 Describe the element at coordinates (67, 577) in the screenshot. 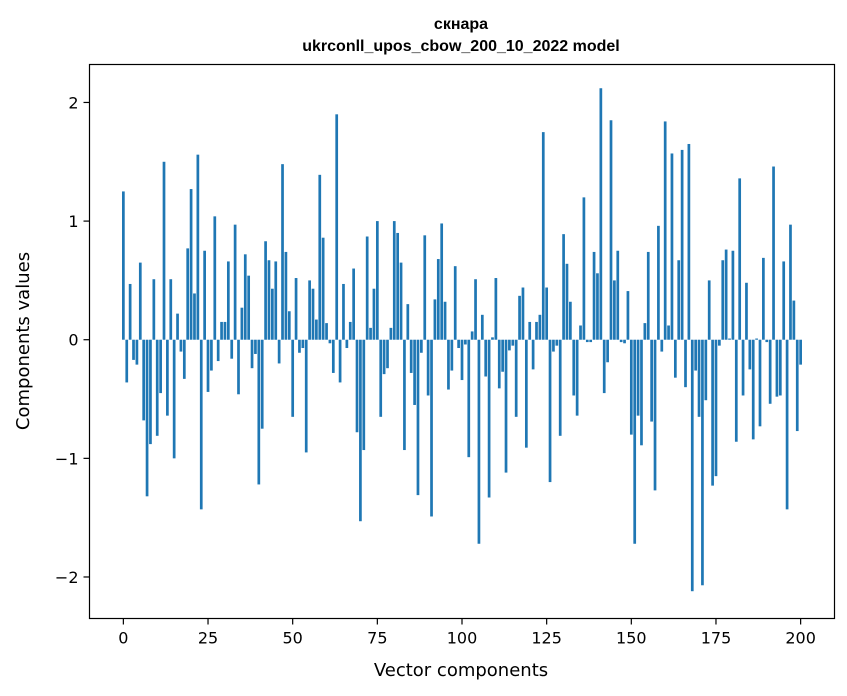

I see `y-tick-label: −2` at that location.